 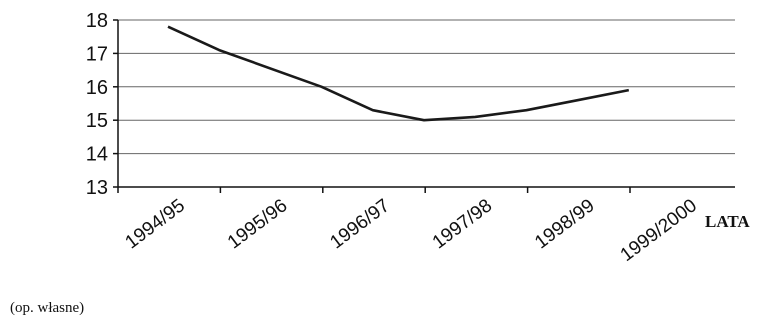 I want to click on x-tick-label: 1995/96, so click(x=257, y=224).